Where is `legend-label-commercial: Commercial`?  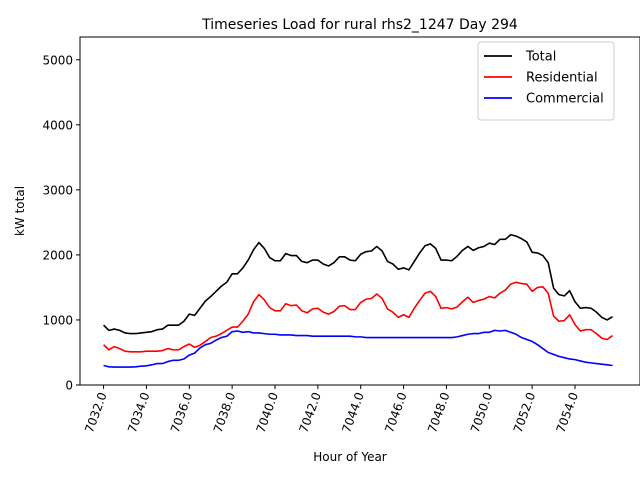
legend-label-commercial: Commercial is located at coordinates (565, 99).